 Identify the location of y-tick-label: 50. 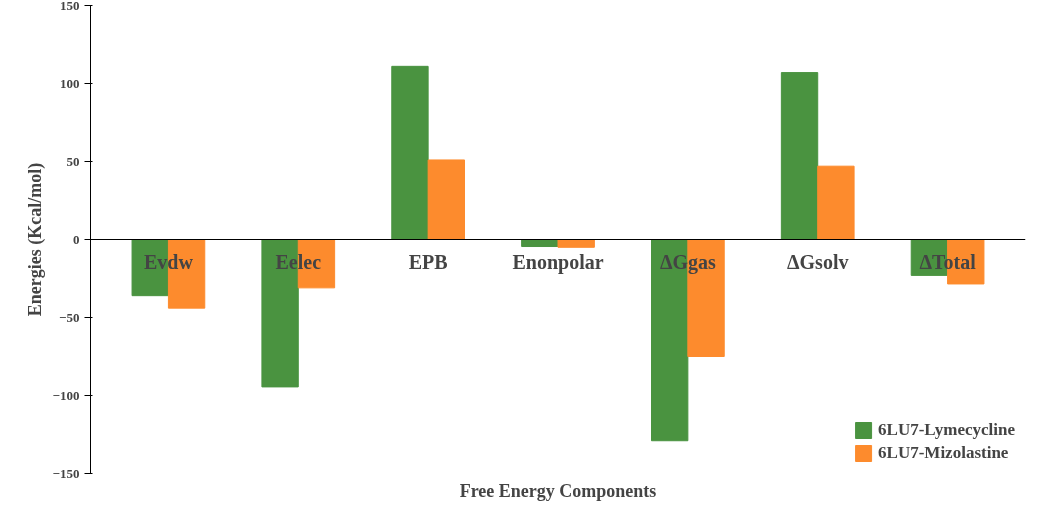
(73, 161).